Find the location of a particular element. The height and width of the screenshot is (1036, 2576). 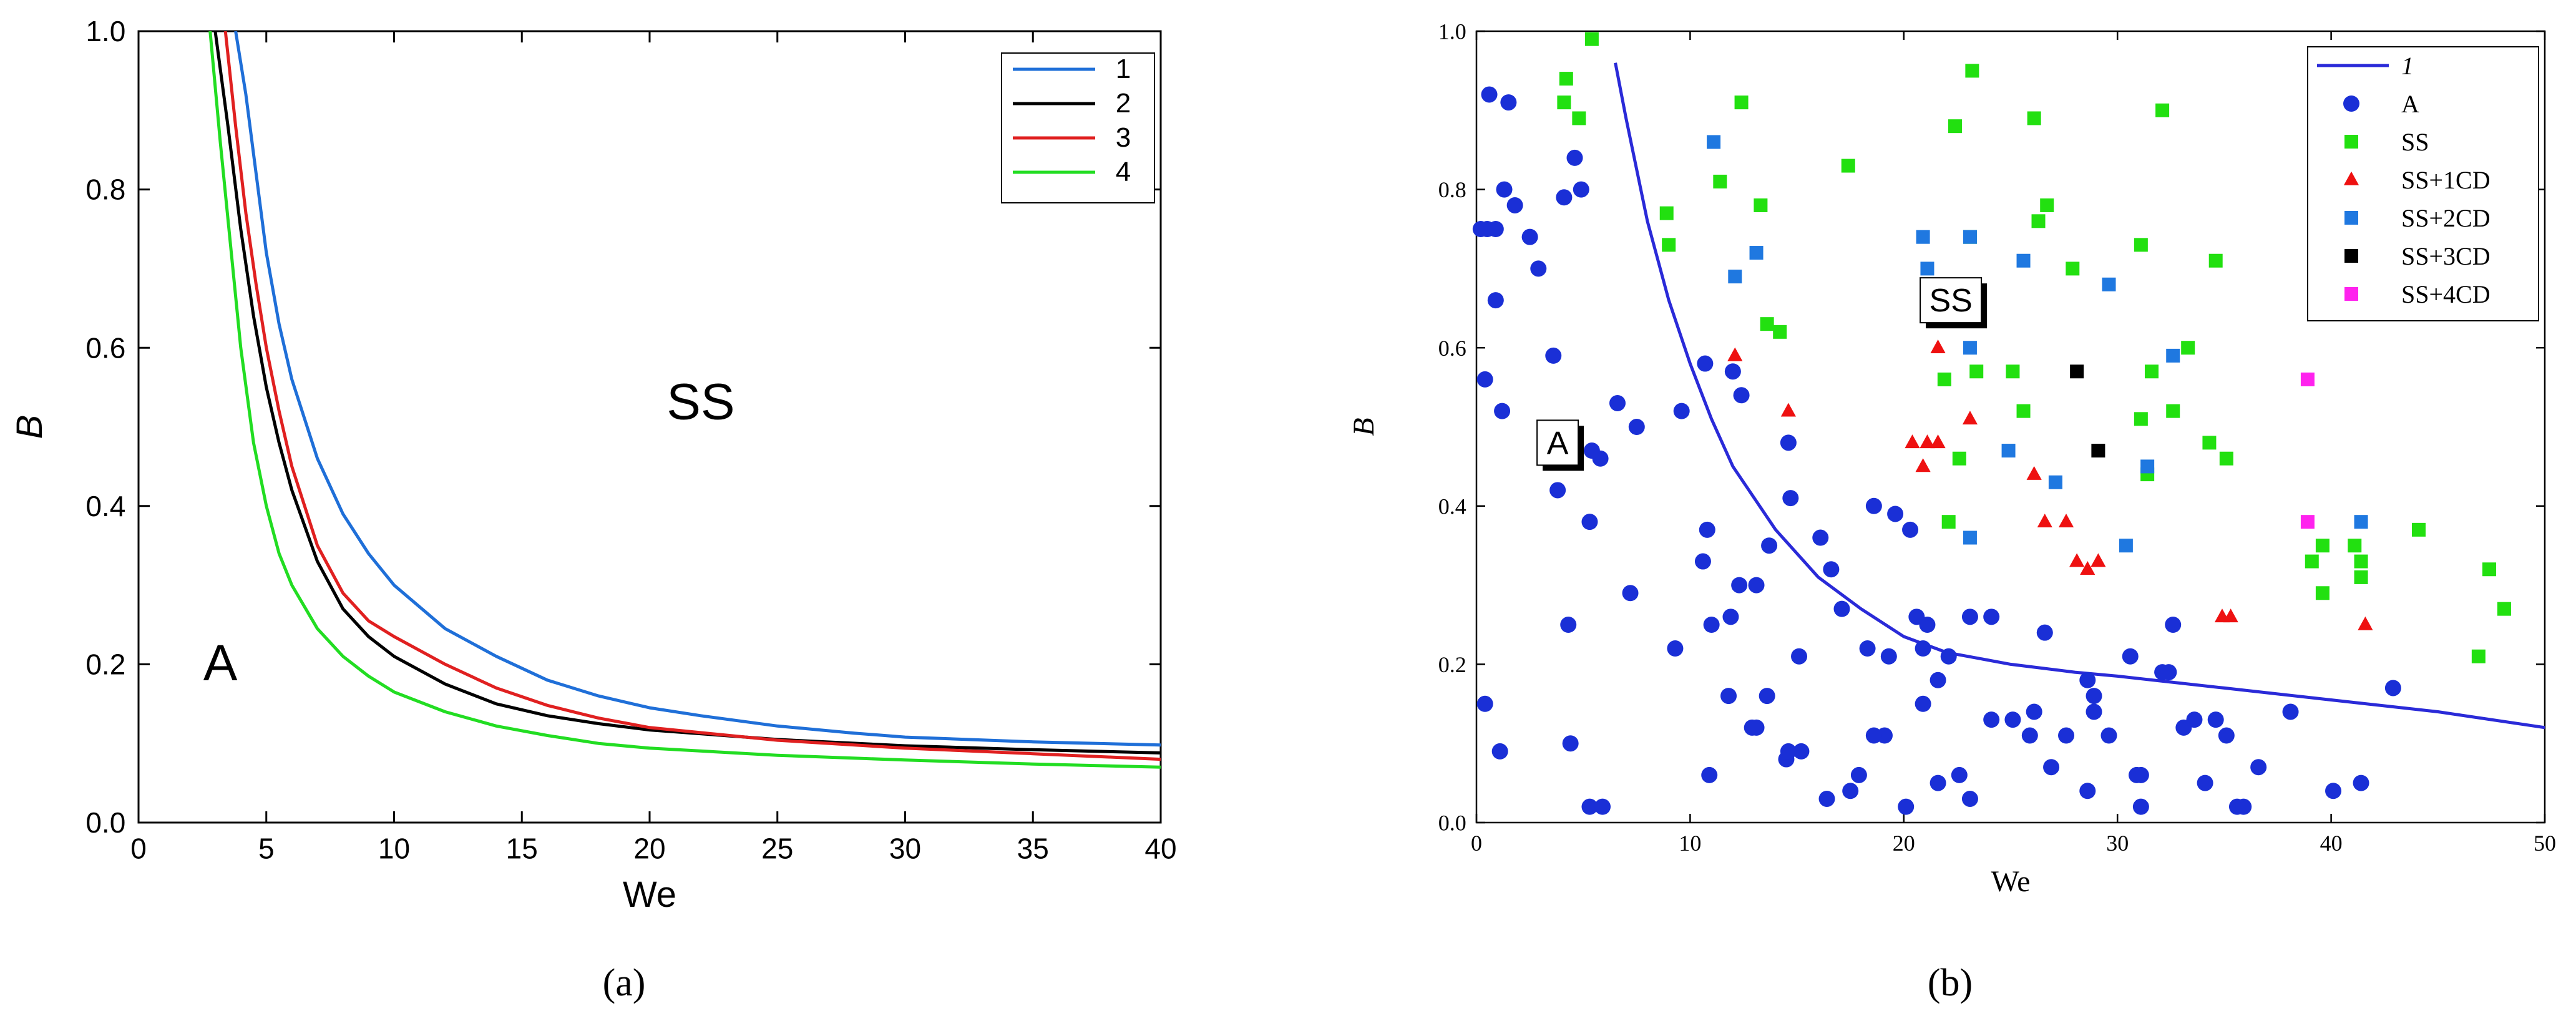

y-tick-label: 0.6 is located at coordinates (1452, 348).